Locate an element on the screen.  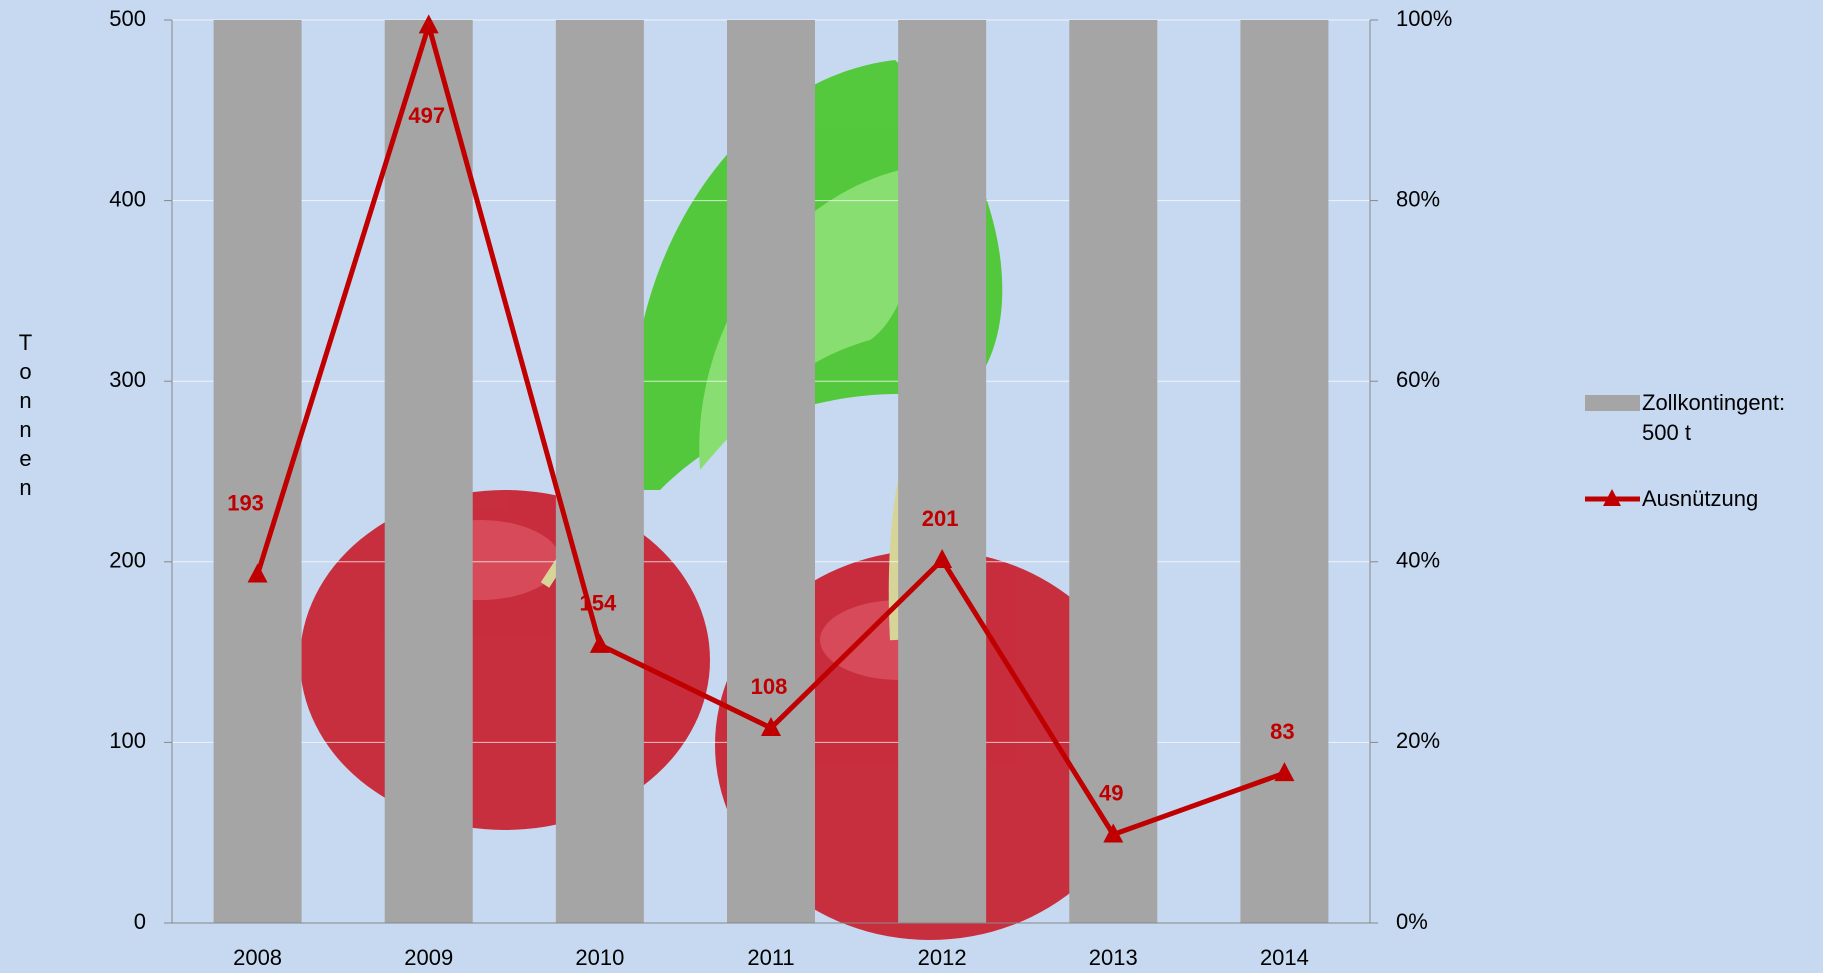
y-axis-label: Tonnen is located at coordinates (25, 417).